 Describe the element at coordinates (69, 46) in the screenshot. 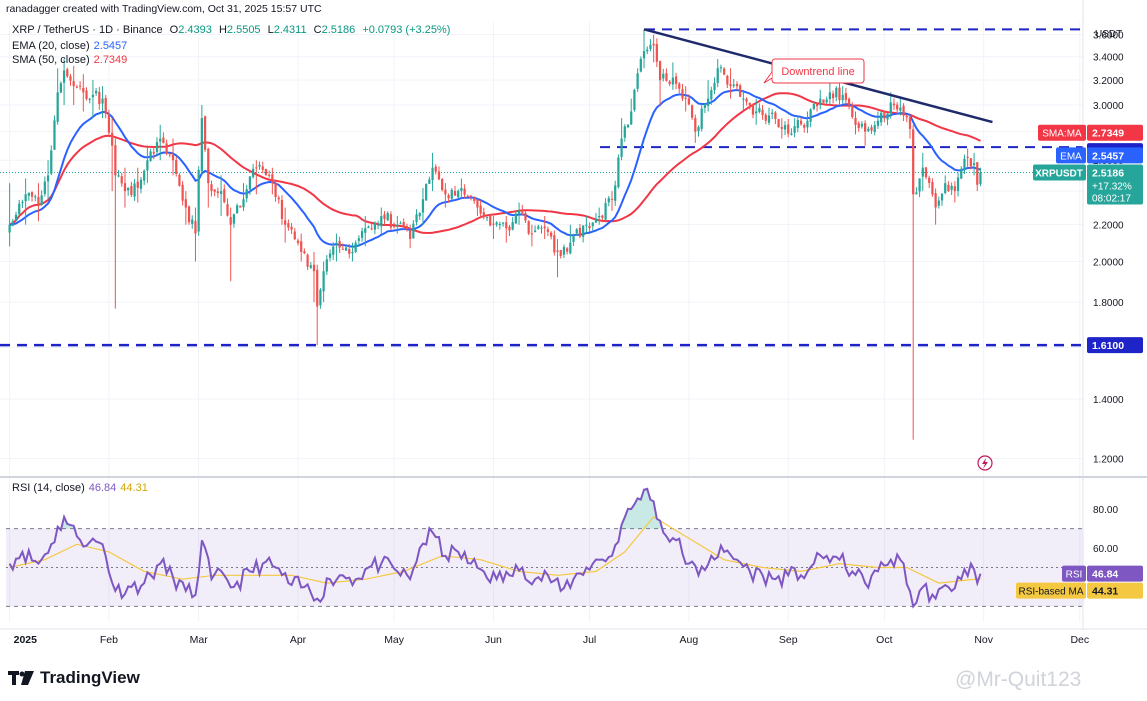

I see `ema-legend: EMA (20, close) 2.5457` at that location.